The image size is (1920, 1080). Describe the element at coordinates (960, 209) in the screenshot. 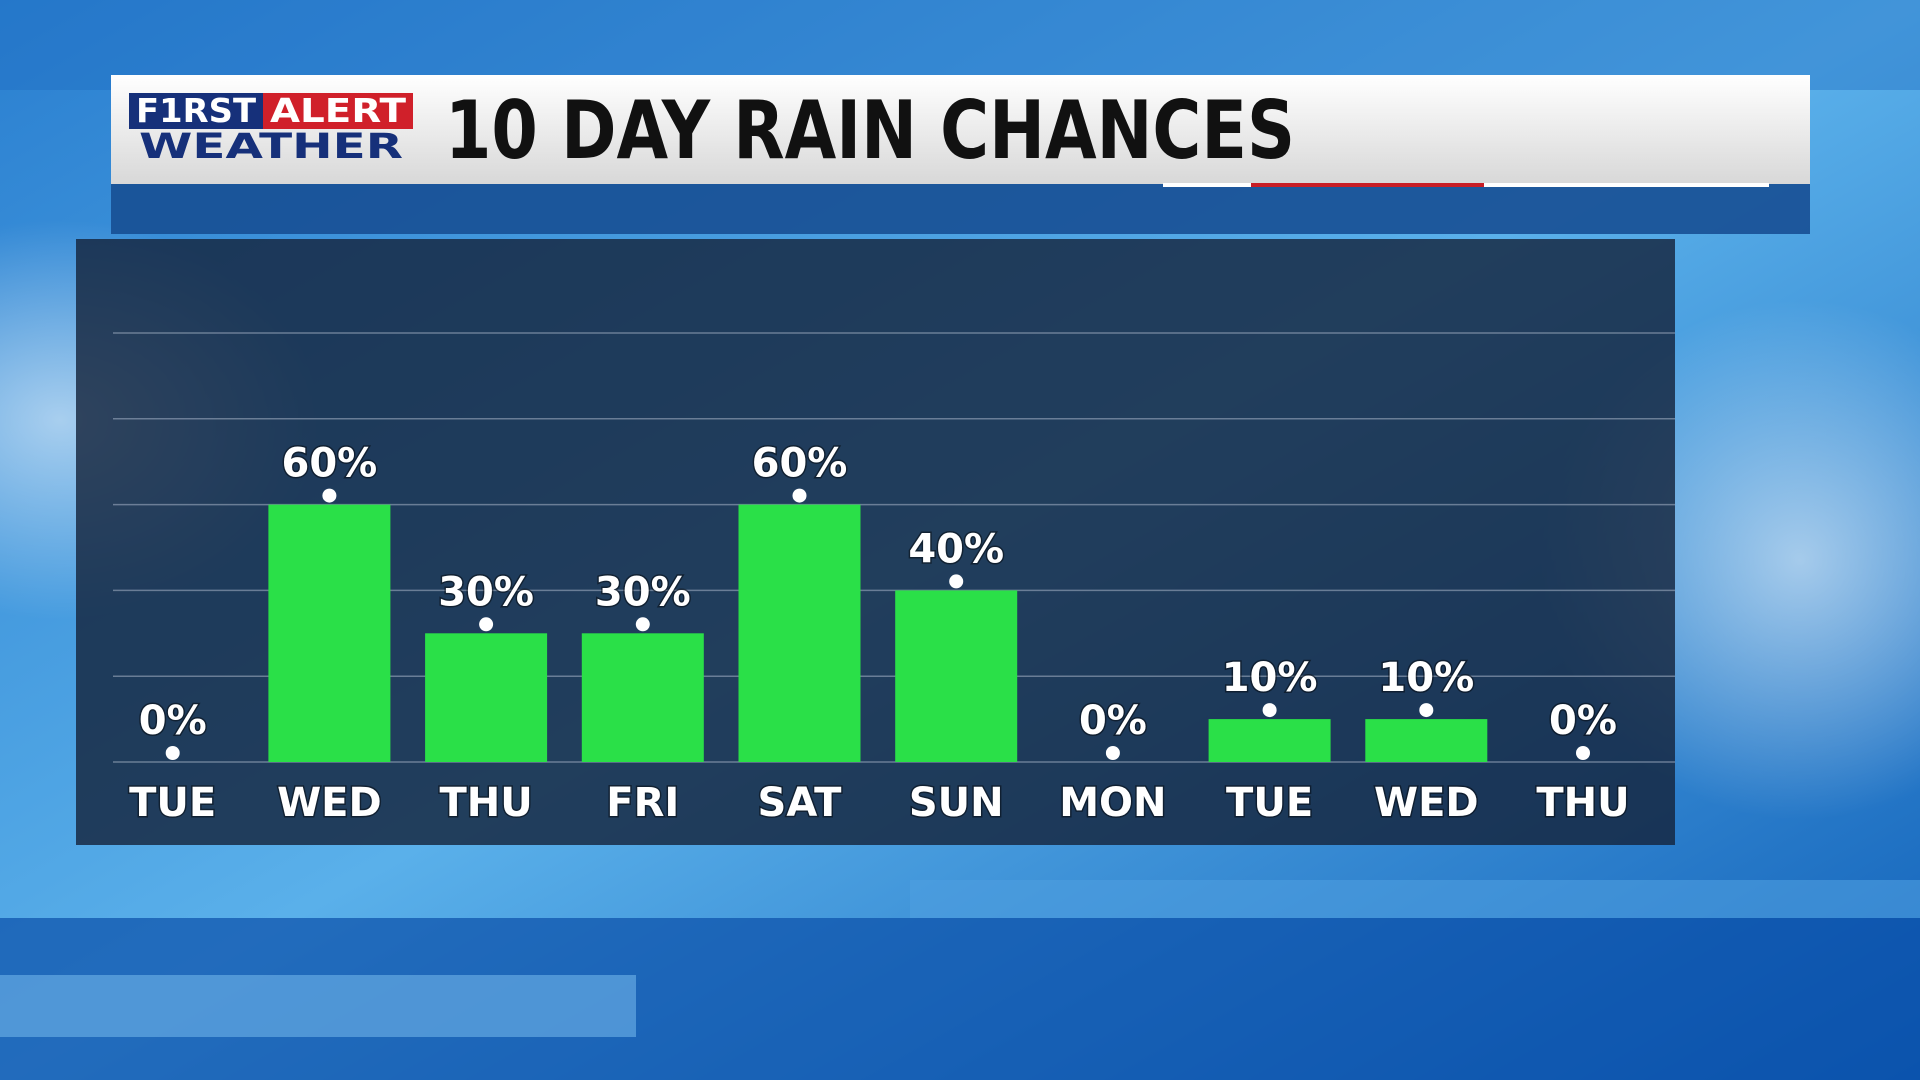

I see `header-strip` at that location.